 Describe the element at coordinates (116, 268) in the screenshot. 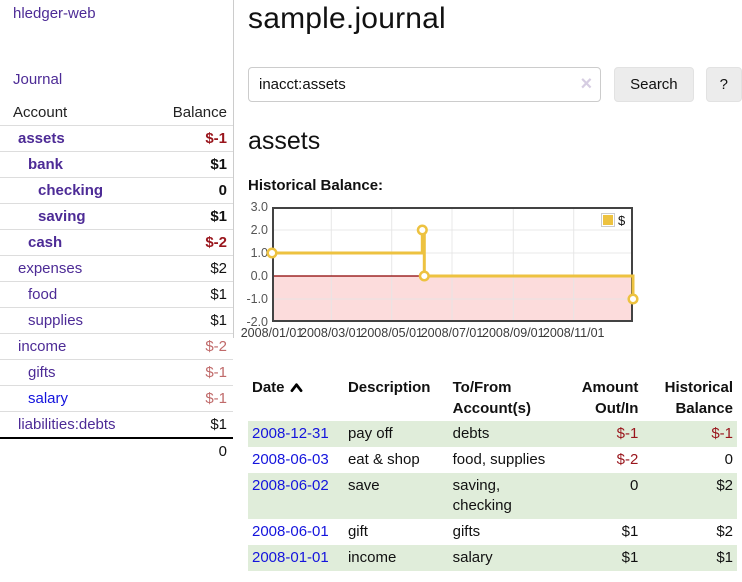

I see `account-row: expenses $2` at that location.